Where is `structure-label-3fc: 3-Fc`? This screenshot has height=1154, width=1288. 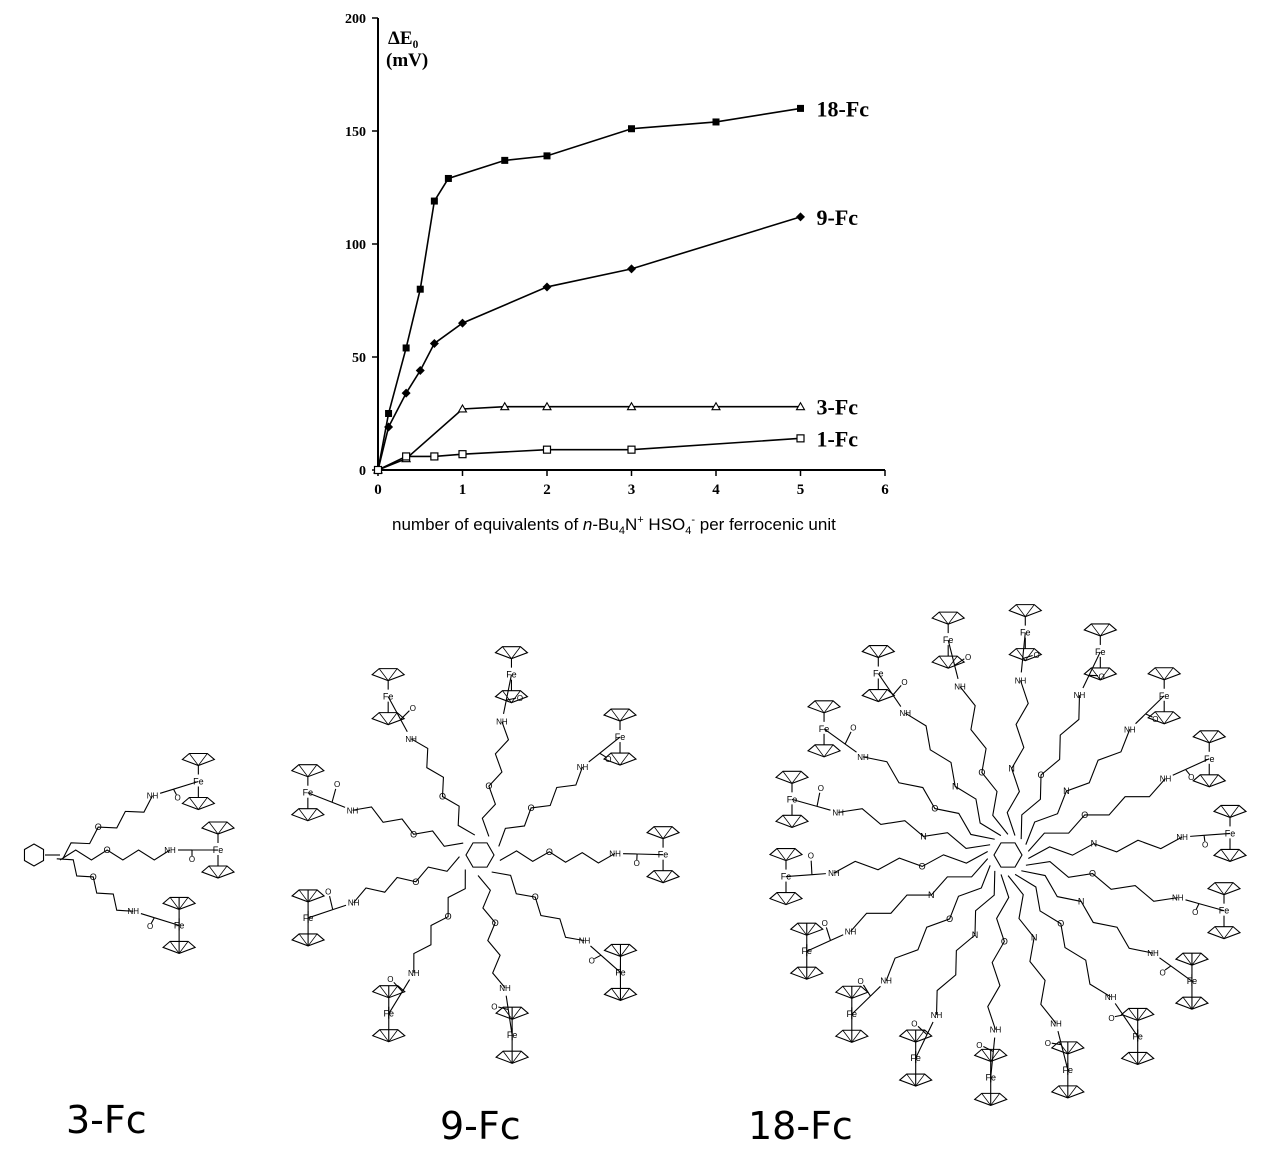
structure-label-3fc: 3-Fc is located at coordinates (106, 1120).